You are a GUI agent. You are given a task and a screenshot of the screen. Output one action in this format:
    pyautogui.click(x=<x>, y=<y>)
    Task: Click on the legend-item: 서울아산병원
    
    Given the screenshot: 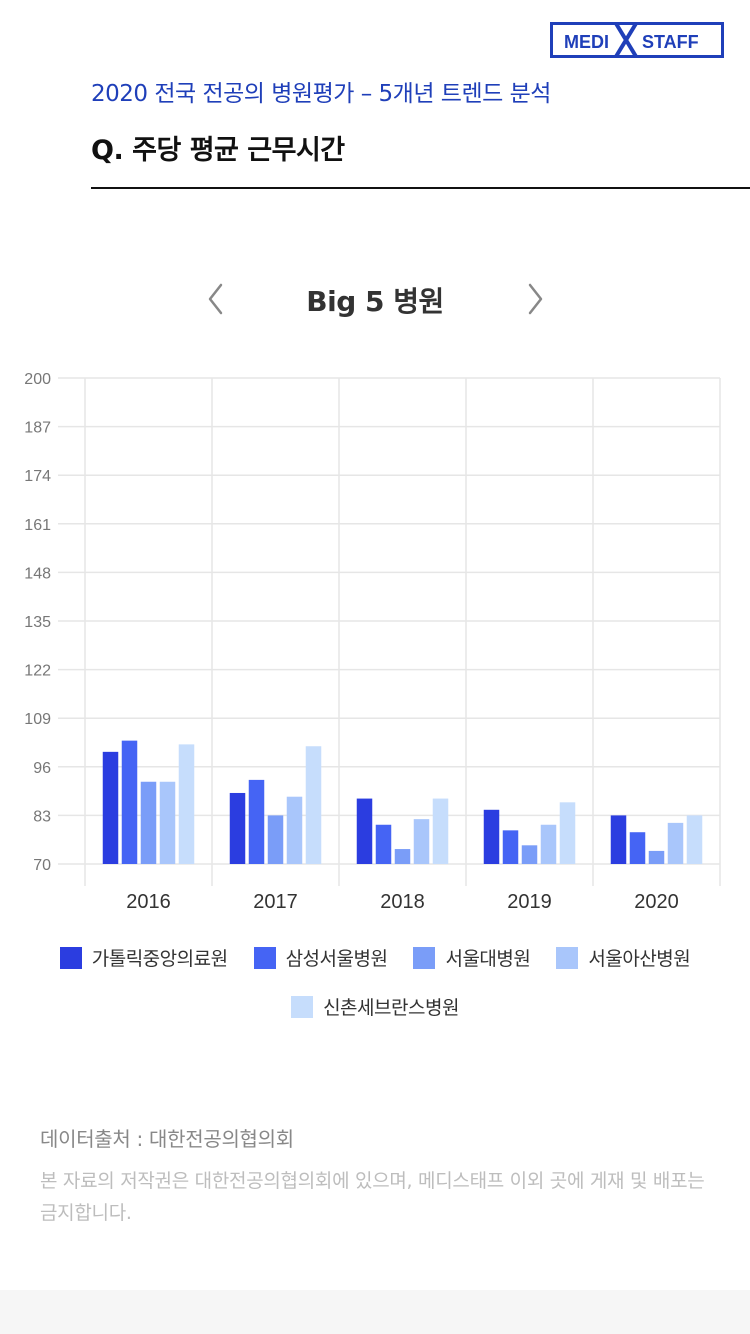 What is the action you would take?
    pyautogui.click(x=623, y=957)
    